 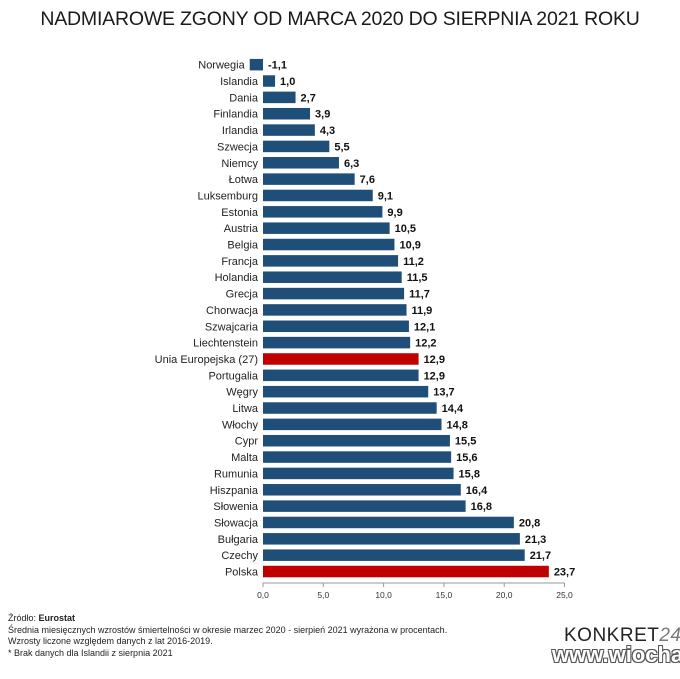 I want to click on value-label: 13,7, so click(x=443, y=393).